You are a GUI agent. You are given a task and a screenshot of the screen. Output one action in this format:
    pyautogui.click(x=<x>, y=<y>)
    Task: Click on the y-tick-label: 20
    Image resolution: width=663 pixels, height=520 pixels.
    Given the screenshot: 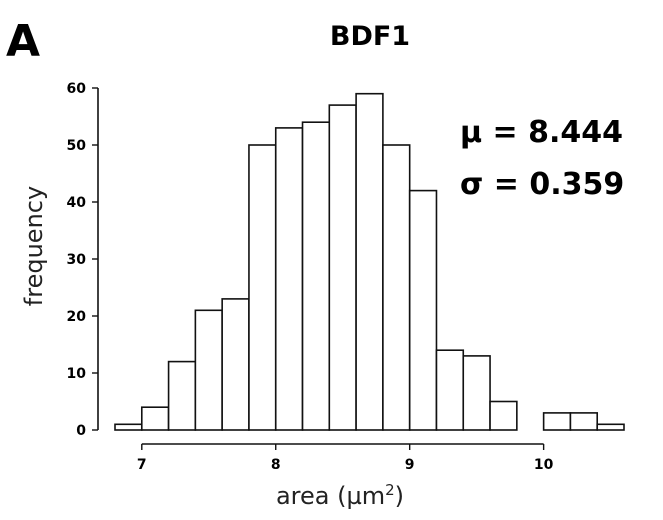 What is the action you would take?
    pyautogui.click(x=77, y=317)
    